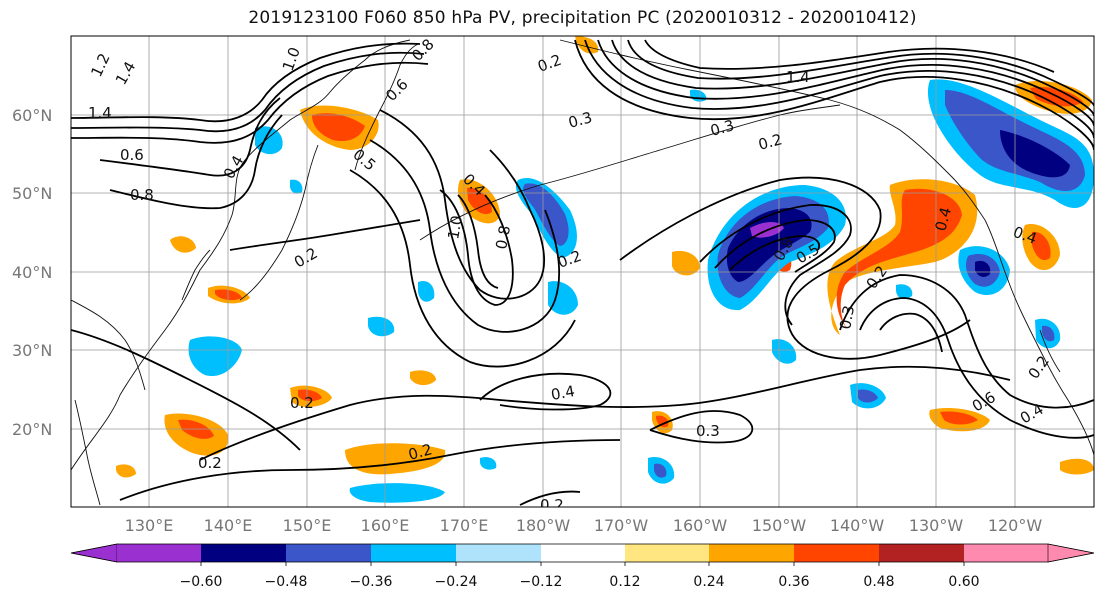  What do you see at coordinates (464, 525) in the screenshot?
I see `lon-label-170e: 170°E` at bounding box center [464, 525].